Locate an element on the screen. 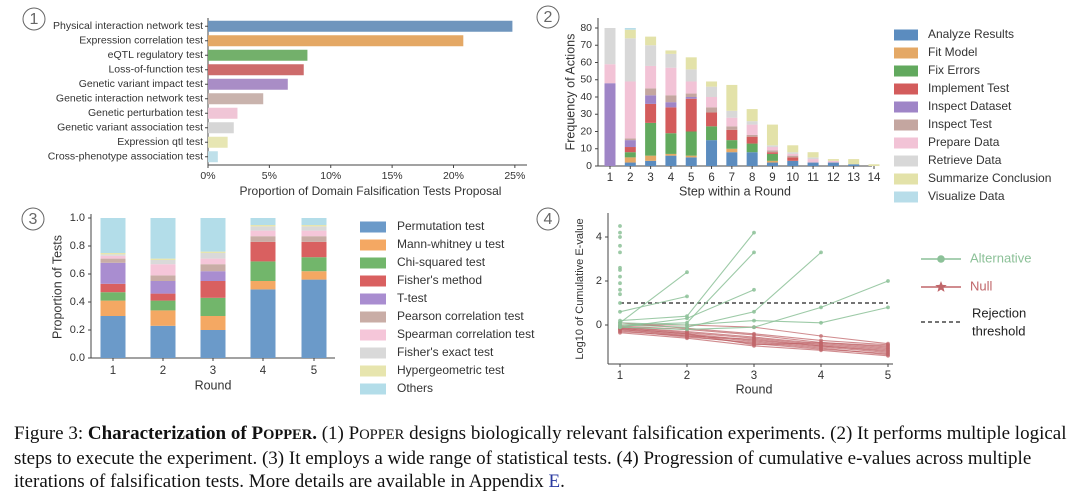 Image resolution: width=1080 pixels, height=493 pixels. p2-xtick-label: 2 is located at coordinates (630, 178).